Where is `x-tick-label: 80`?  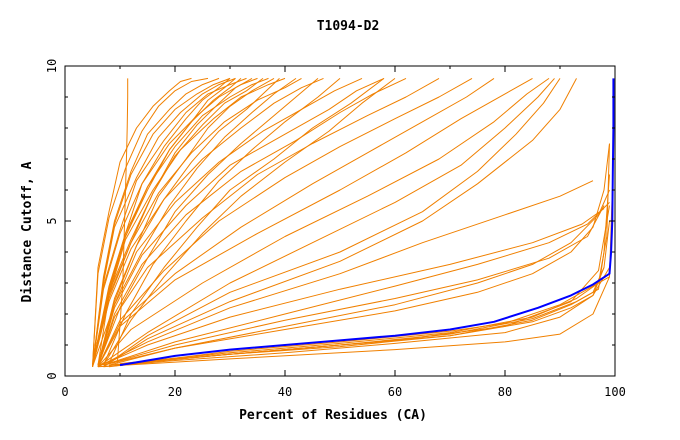
x-tick-label: 80 is located at coordinates (505, 392).